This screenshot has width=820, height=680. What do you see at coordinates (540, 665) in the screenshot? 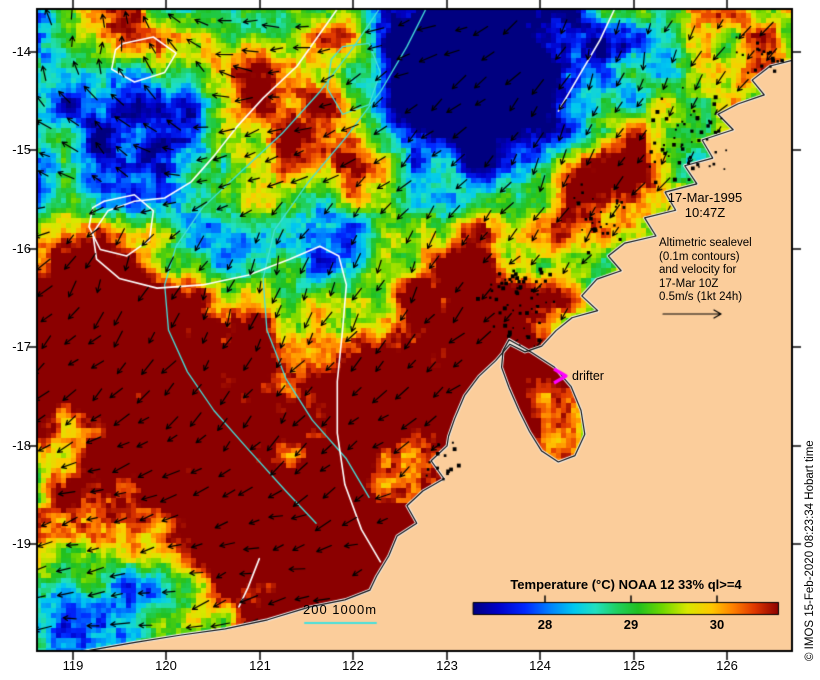
I see `x-axis-tick-label: 124` at bounding box center [540, 665].